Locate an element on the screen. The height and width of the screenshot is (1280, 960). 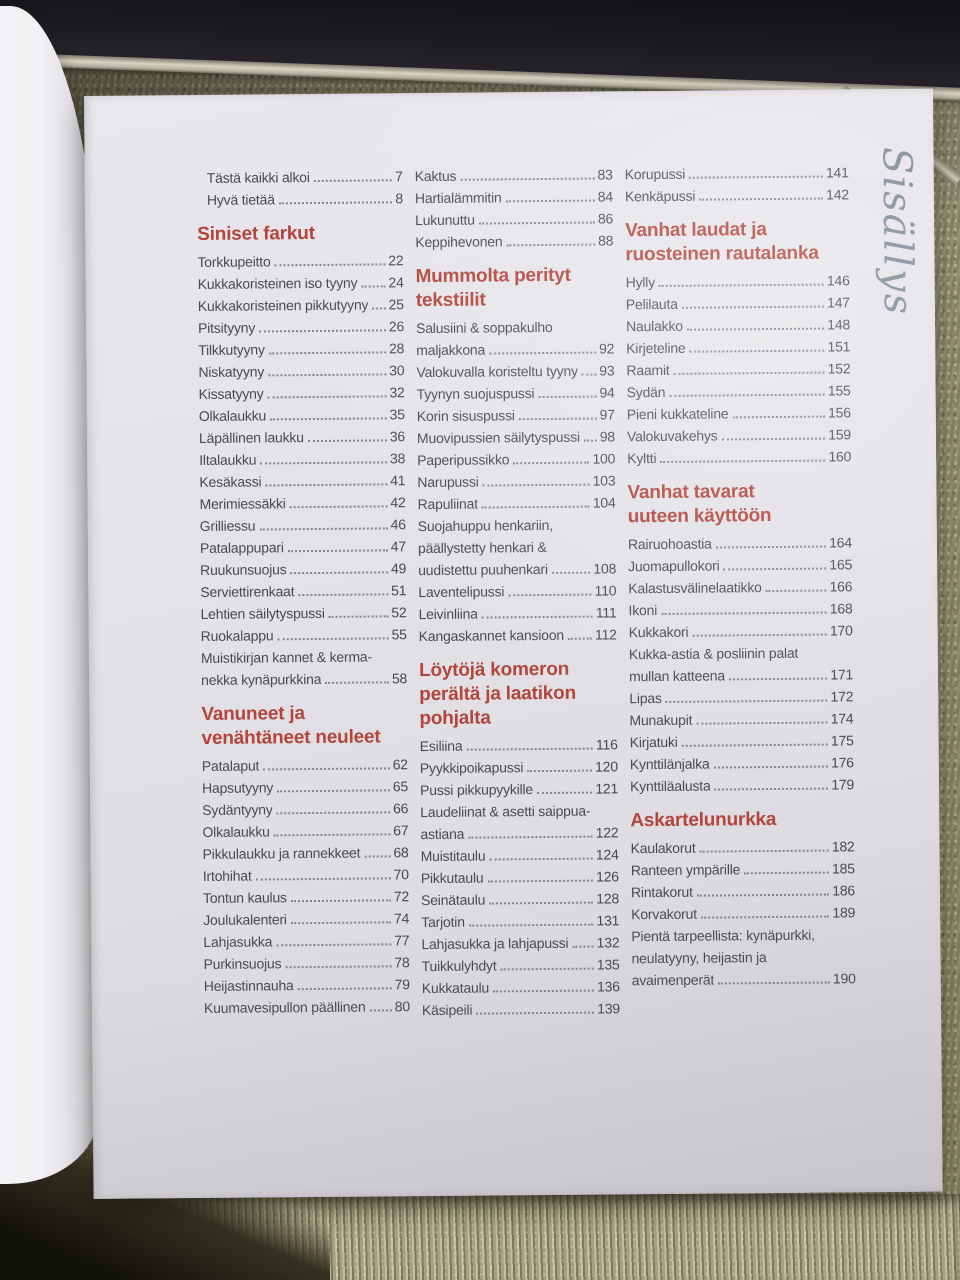
toc-entry: Salusiini & soppakulho is located at coordinates (515, 327).